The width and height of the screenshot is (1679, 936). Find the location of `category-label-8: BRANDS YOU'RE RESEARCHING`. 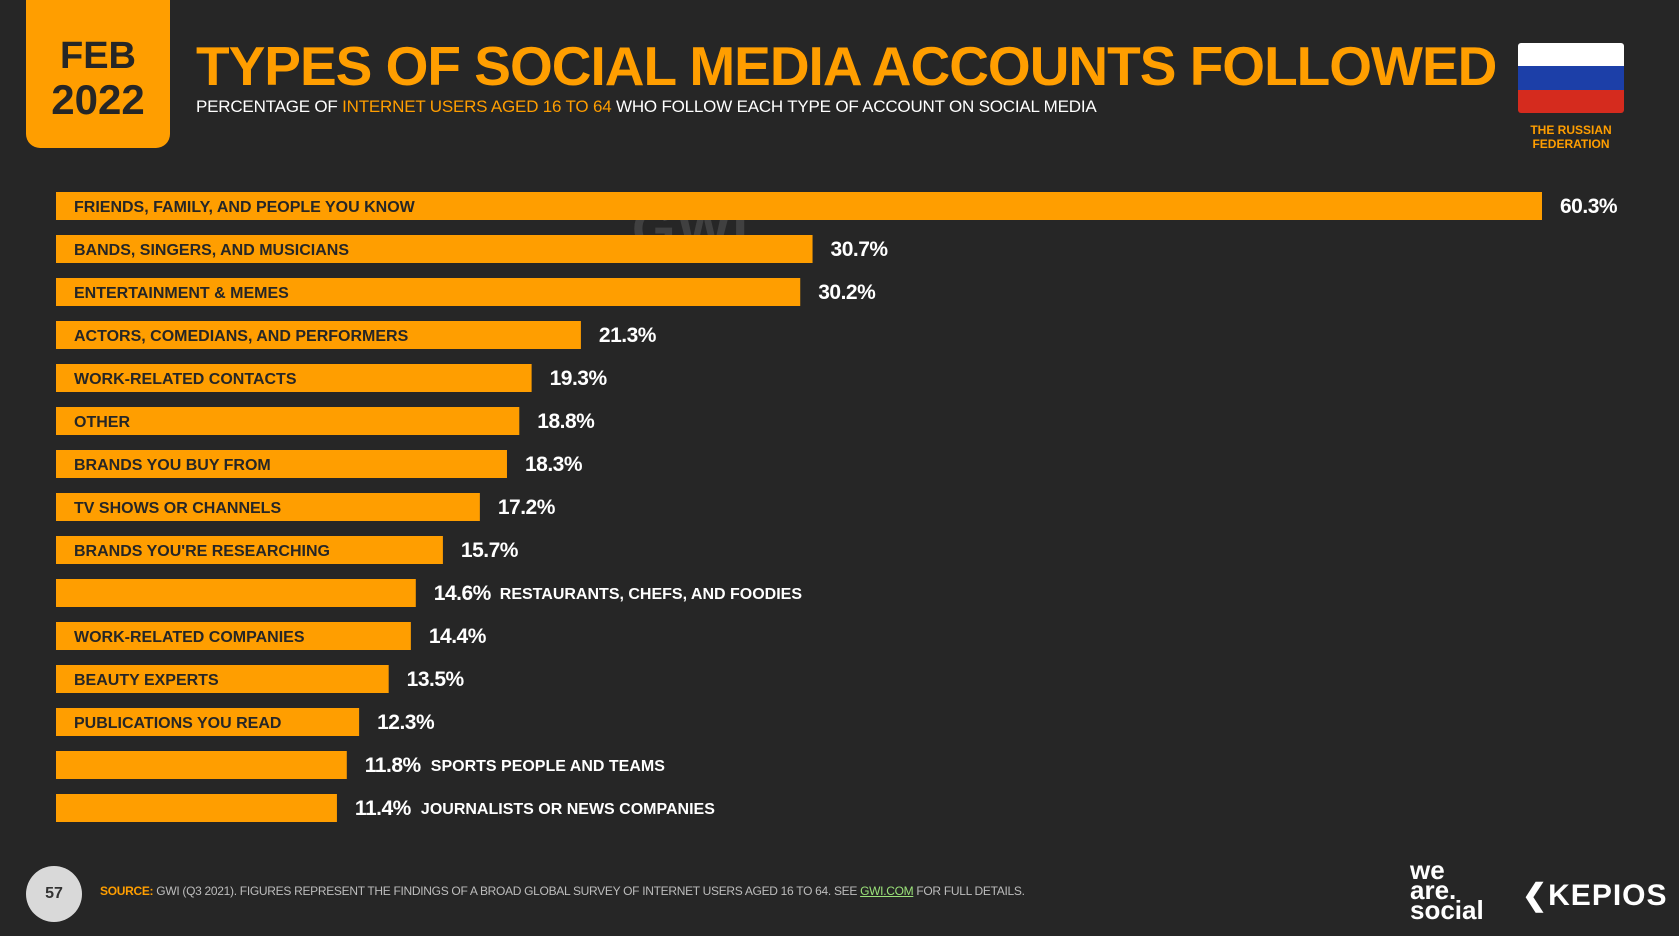

category-label-8: BRANDS YOU'RE RESEARCHING is located at coordinates (202, 551).